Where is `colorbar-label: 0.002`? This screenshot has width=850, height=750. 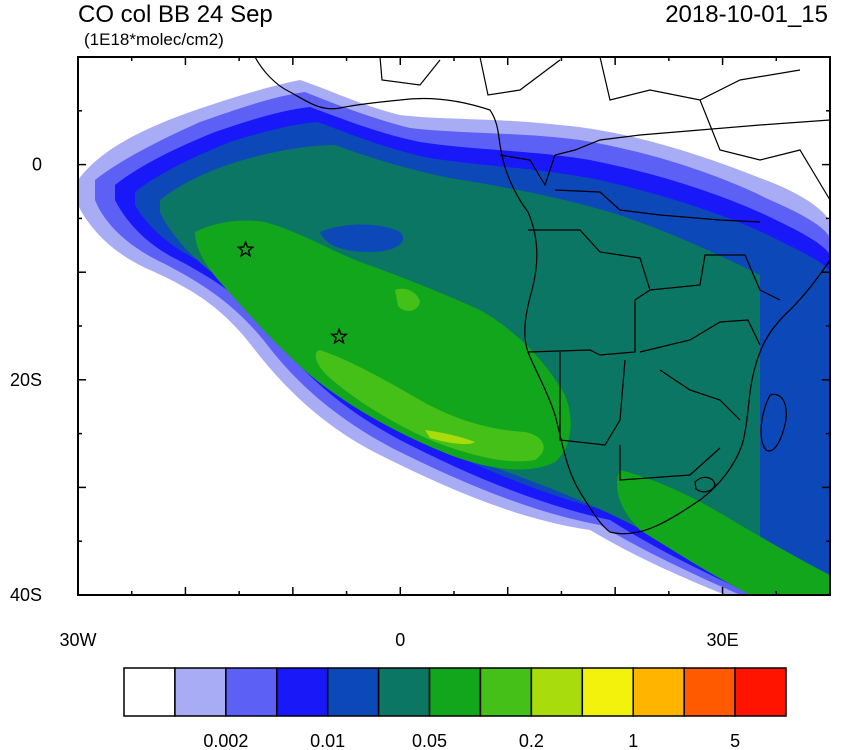
colorbar-label: 0.002 is located at coordinates (225, 740).